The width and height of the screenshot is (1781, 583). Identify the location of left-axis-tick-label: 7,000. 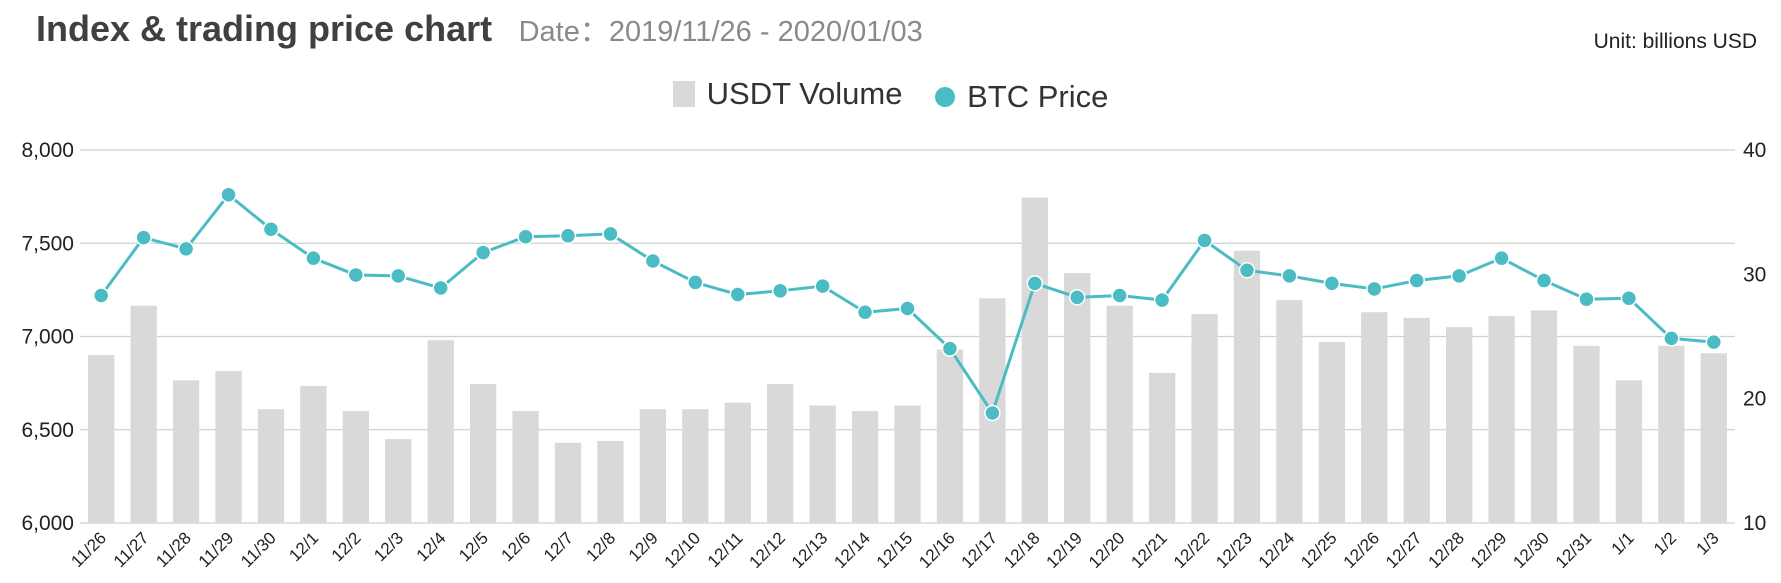
(47, 337).